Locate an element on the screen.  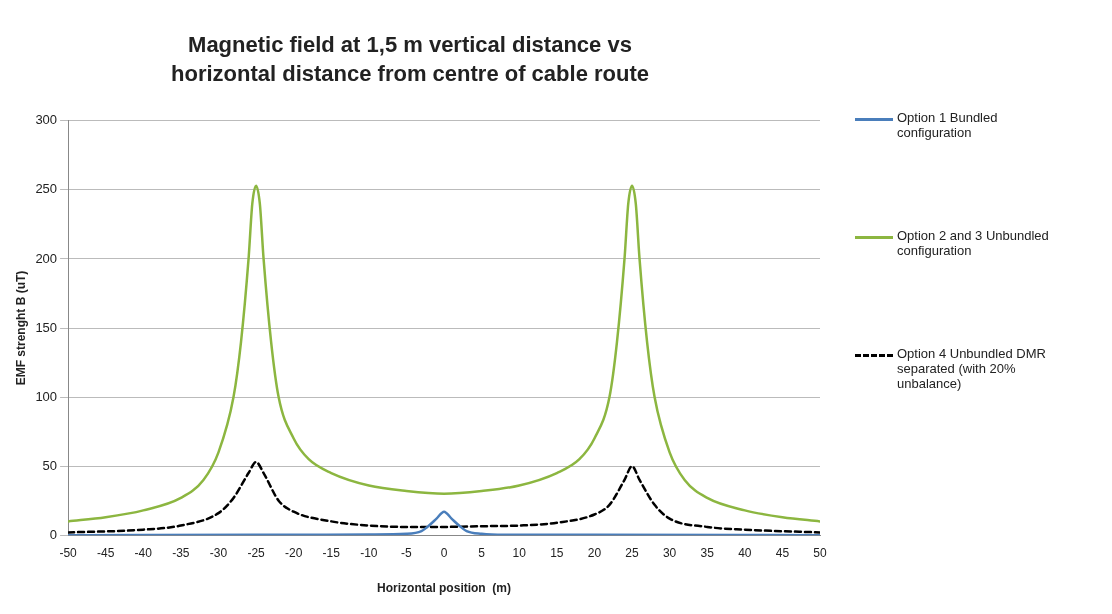
x-tick-label: 10 is located at coordinates (519, 552).